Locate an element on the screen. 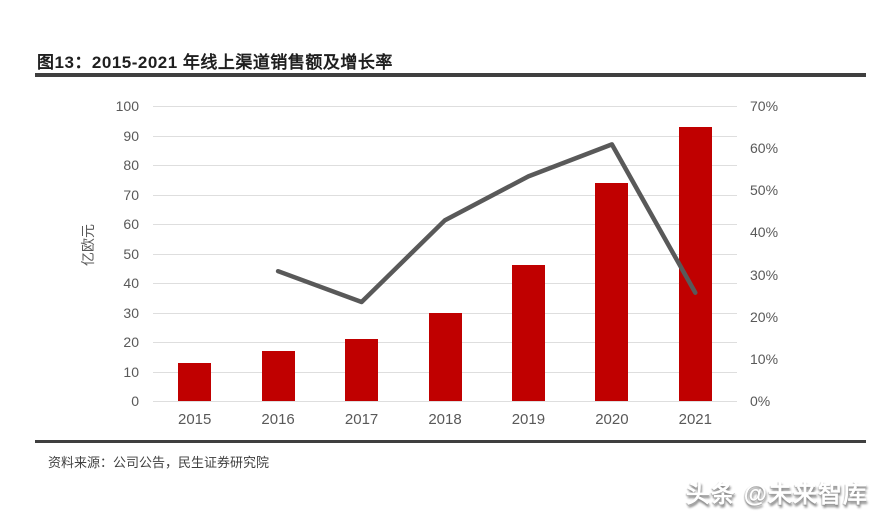 This screenshot has height=517, width=878. left-axis-tick: 50 is located at coordinates (131, 253).